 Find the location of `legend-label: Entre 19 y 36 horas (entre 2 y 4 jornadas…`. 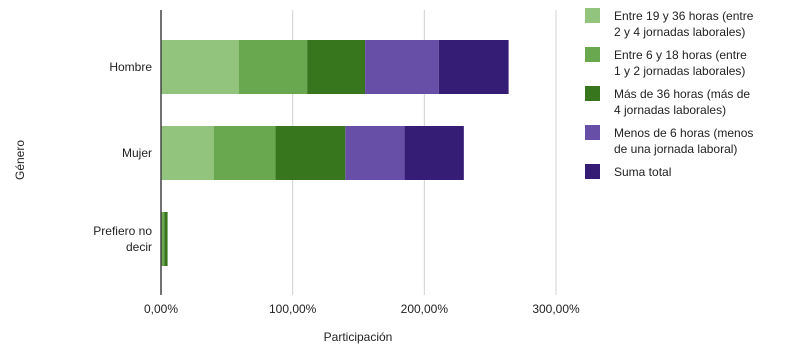

legend-label: Entre 19 y 36 horas (entre 2 y 4 jornadas… is located at coordinates (684, 24).